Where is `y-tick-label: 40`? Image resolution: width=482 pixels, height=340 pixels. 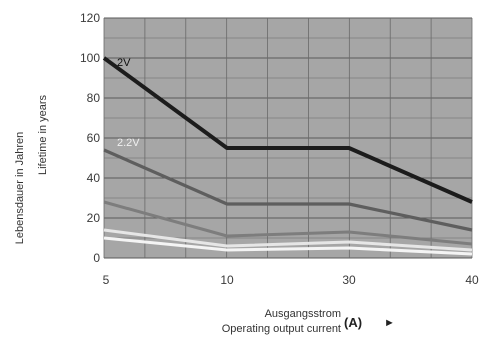 y-tick-label: 40 is located at coordinates (94, 178).